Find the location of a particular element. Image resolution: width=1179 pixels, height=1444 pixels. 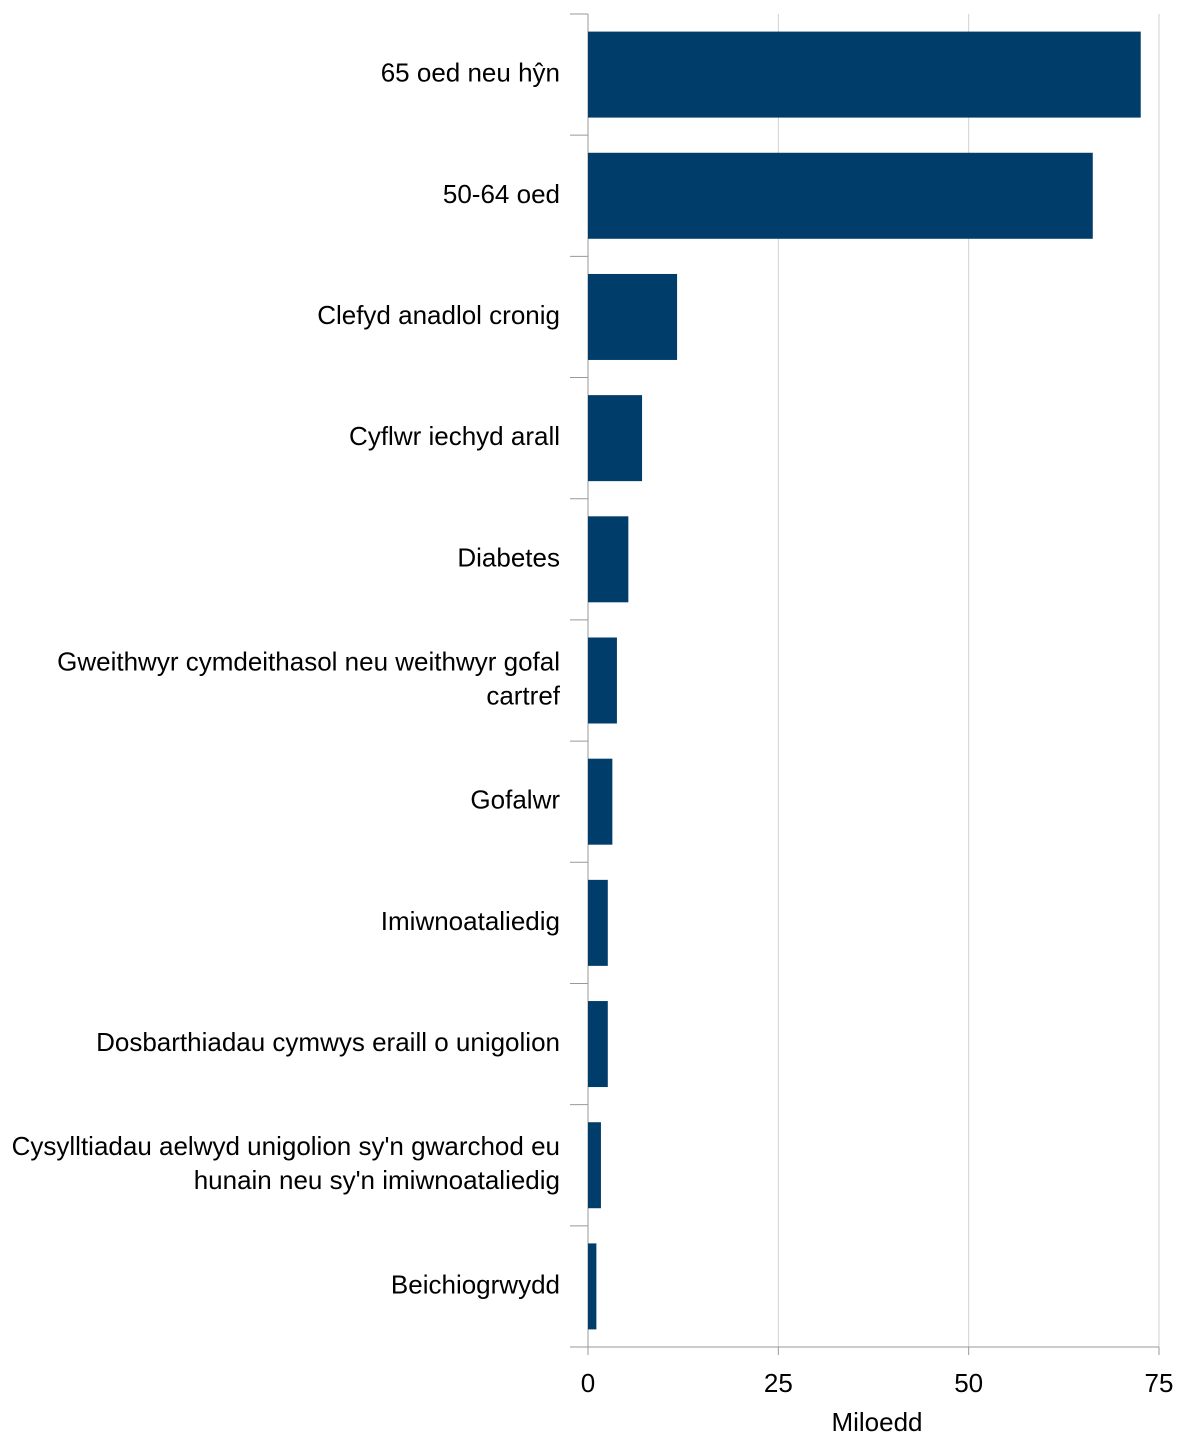

x-tick-label: 50 is located at coordinates (968, 1383).